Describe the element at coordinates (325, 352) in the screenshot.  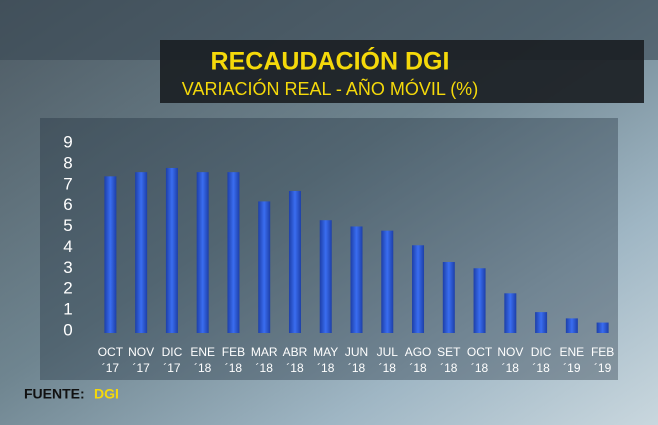
I see `x-tick-label: MAY` at that location.